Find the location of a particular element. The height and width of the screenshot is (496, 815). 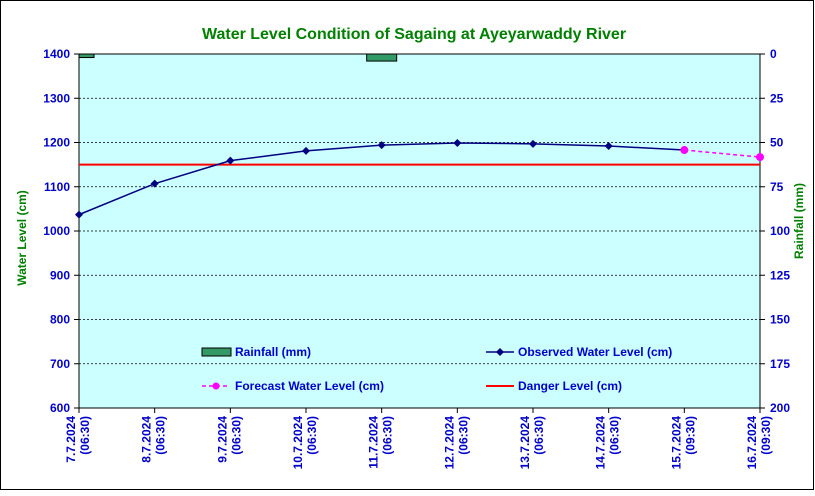

y2-tick-label: 25 is located at coordinates (777, 98).